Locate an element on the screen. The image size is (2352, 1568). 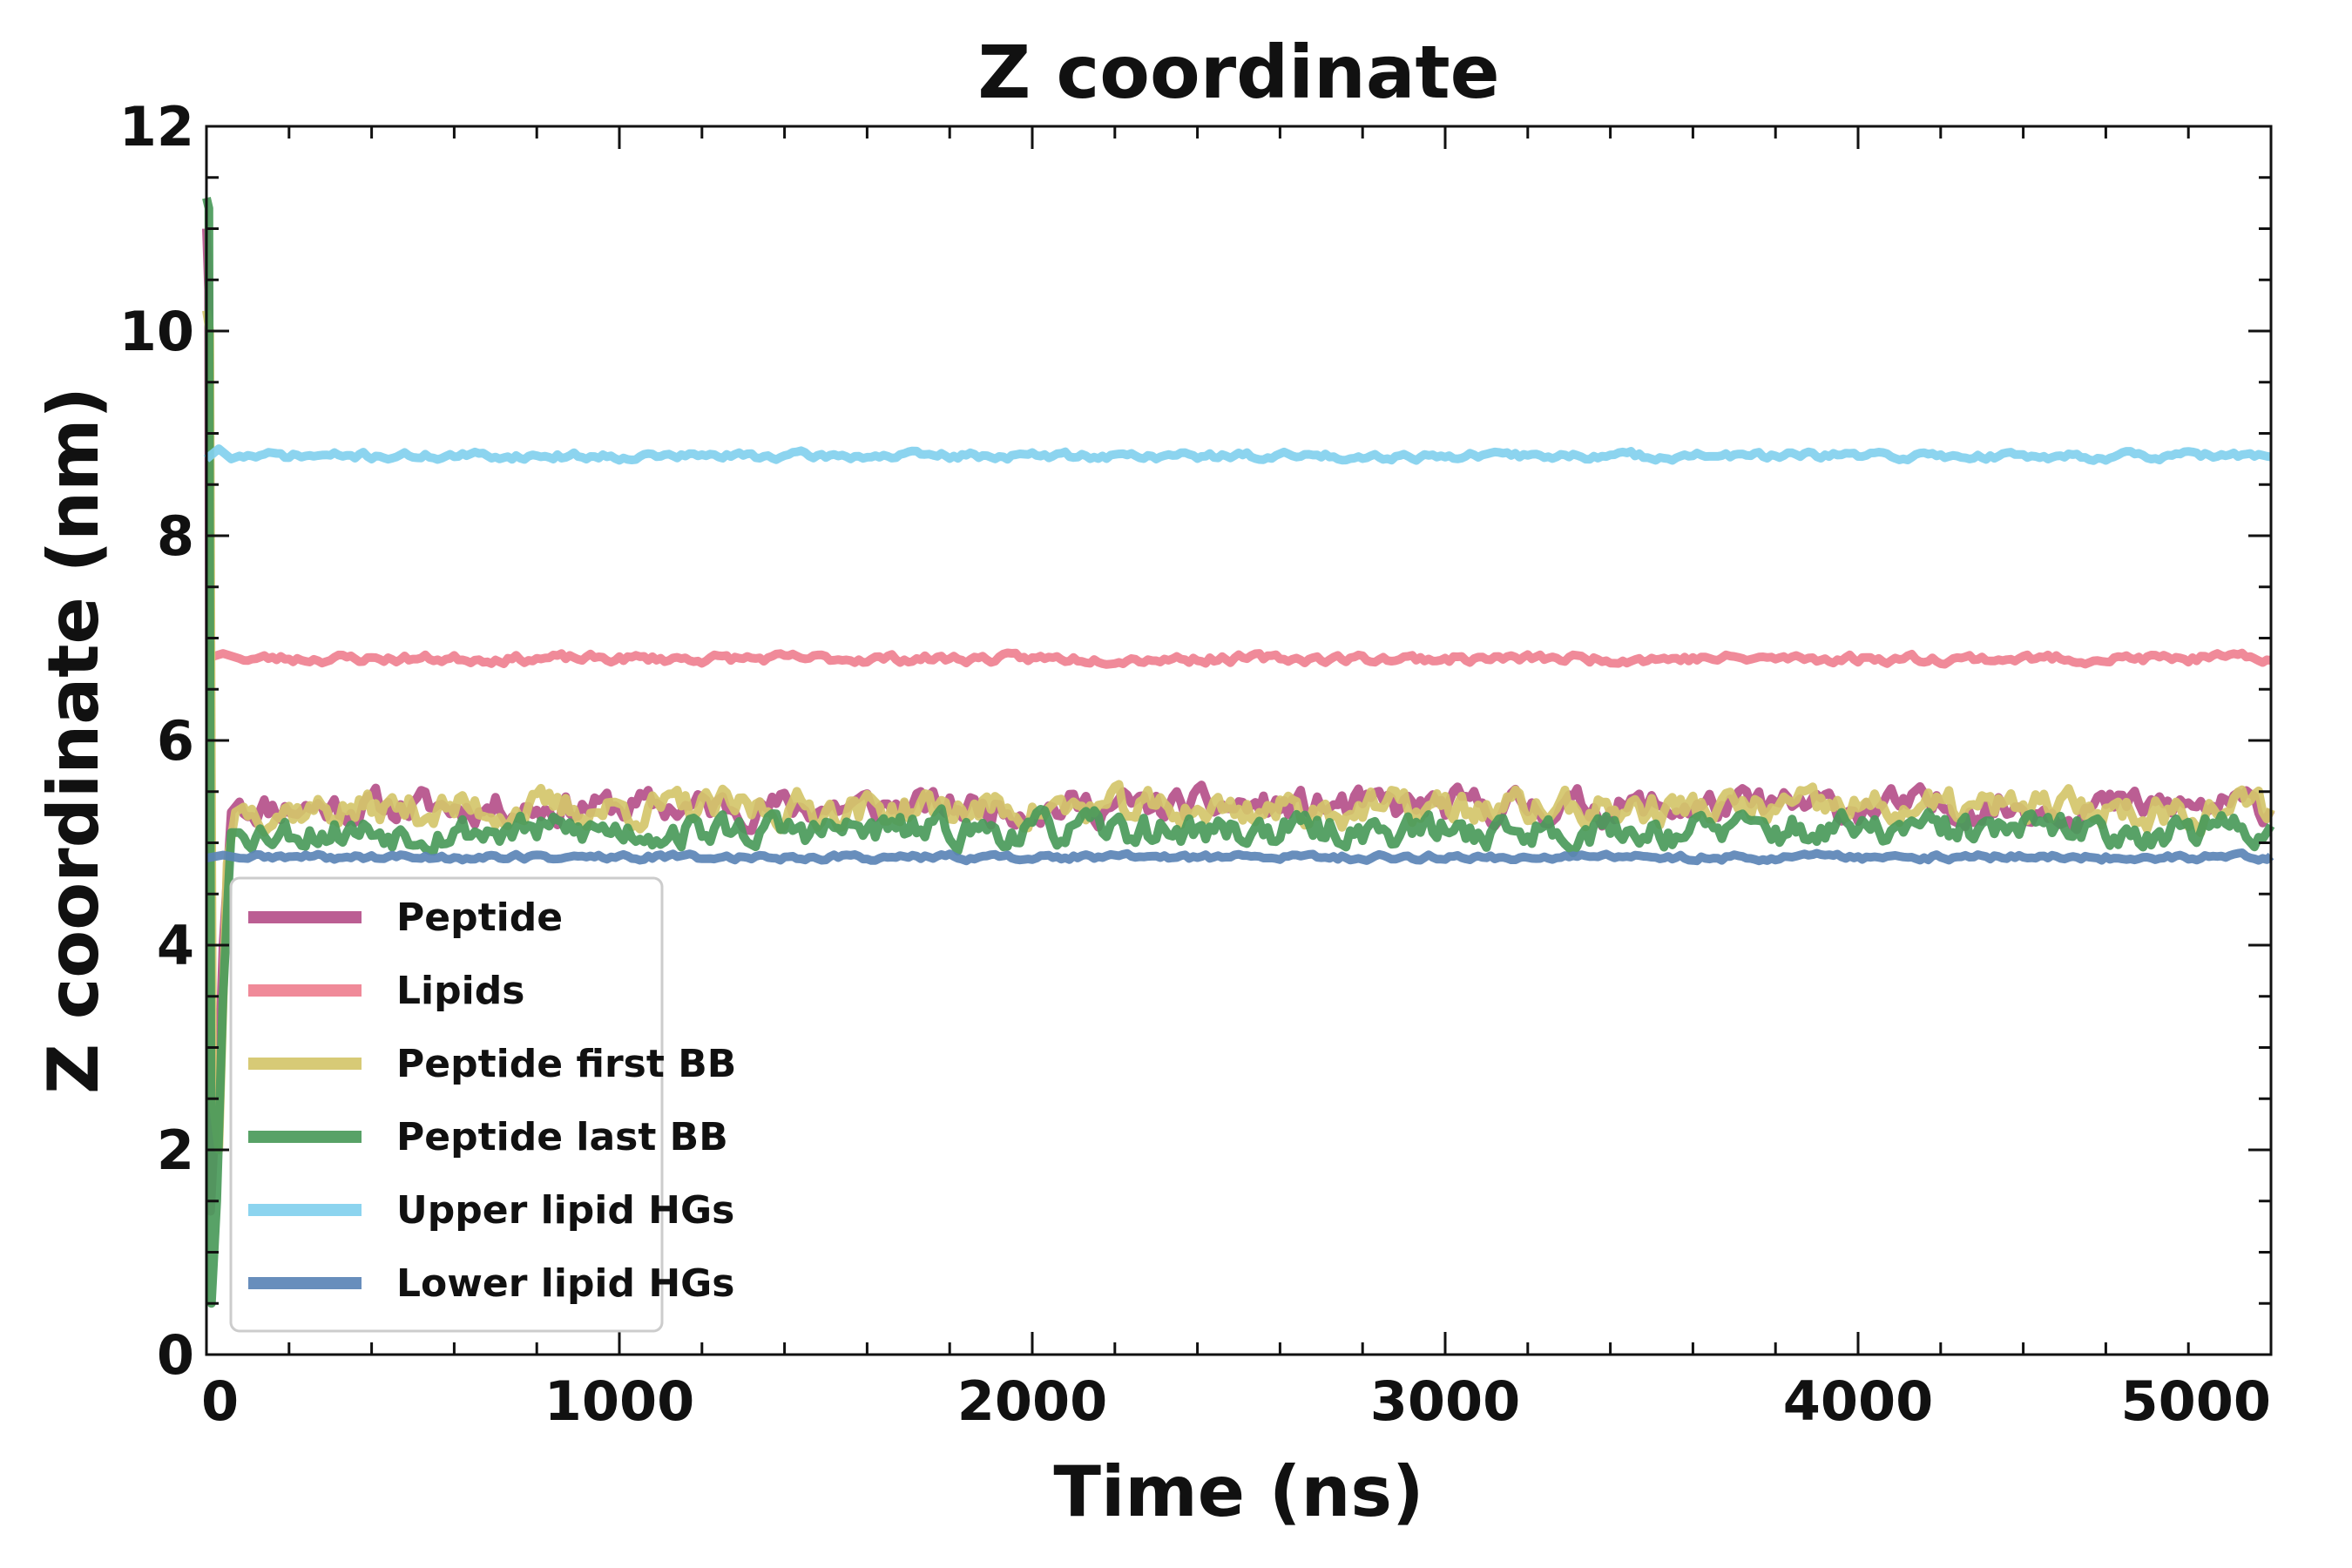
y-axis-label: Z coordinate (nm) is located at coordinates (74, 741).